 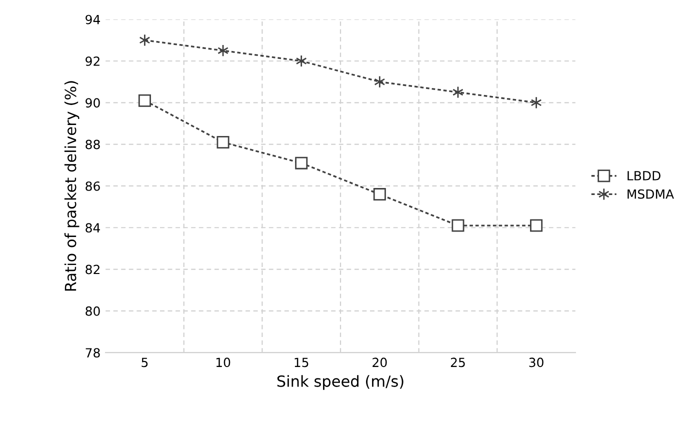 What do you see at coordinates (379, 363) in the screenshot?
I see `x-tick-label: 20` at bounding box center [379, 363].